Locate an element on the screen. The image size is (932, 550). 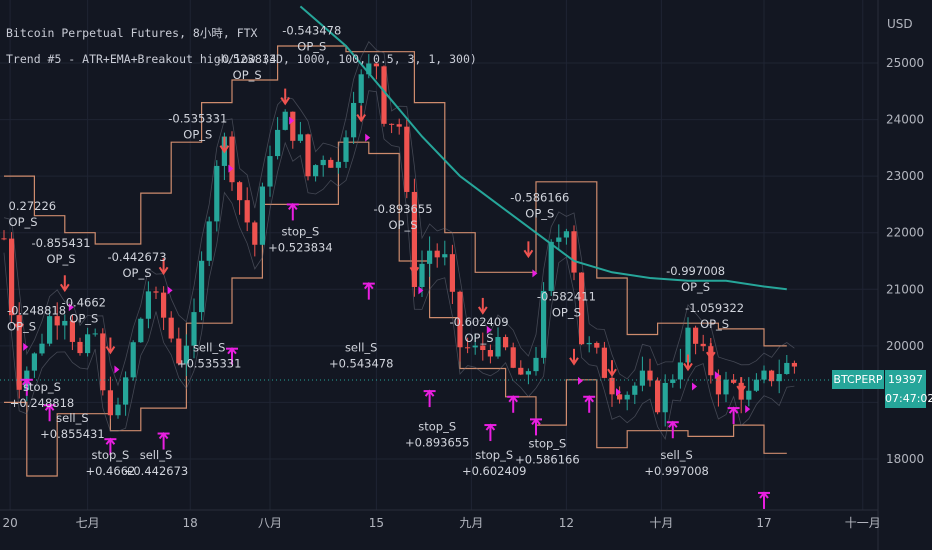
trade-label: -0.4662 is located at coordinates (84, 302).